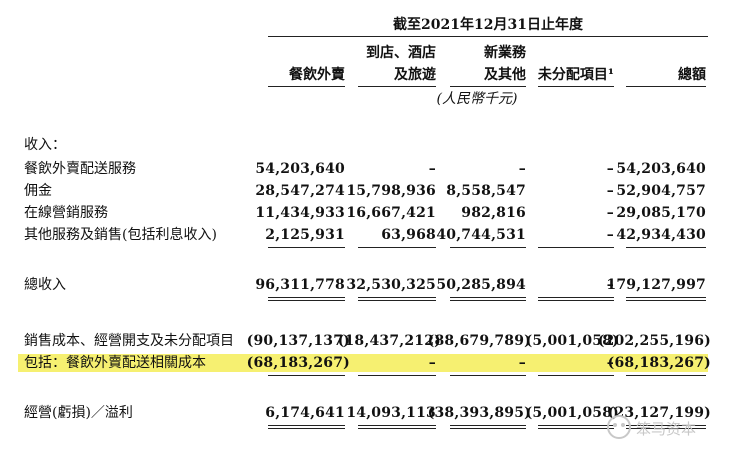 The image size is (733, 458). What do you see at coordinates (661, 213) in the screenshot?
I see `cell: 29,085,170` at bounding box center [661, 213].